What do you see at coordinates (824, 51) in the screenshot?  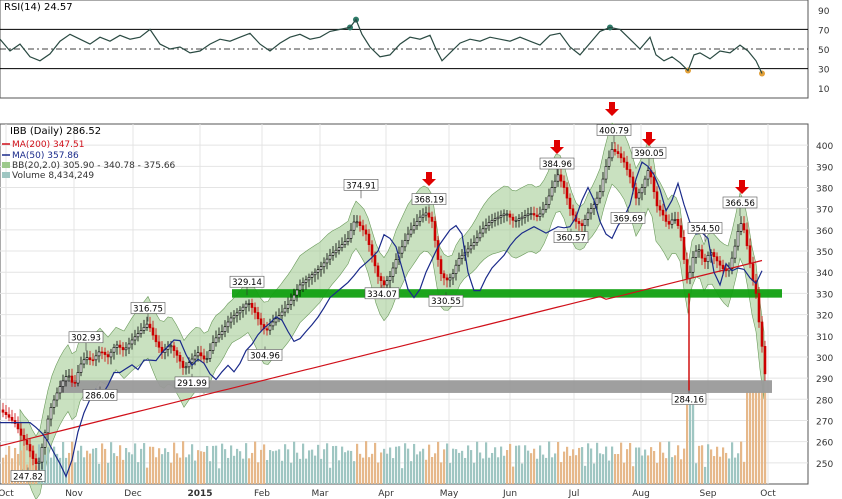 I see `rsi-tick-label: 50` at bounding box center [824, 51].